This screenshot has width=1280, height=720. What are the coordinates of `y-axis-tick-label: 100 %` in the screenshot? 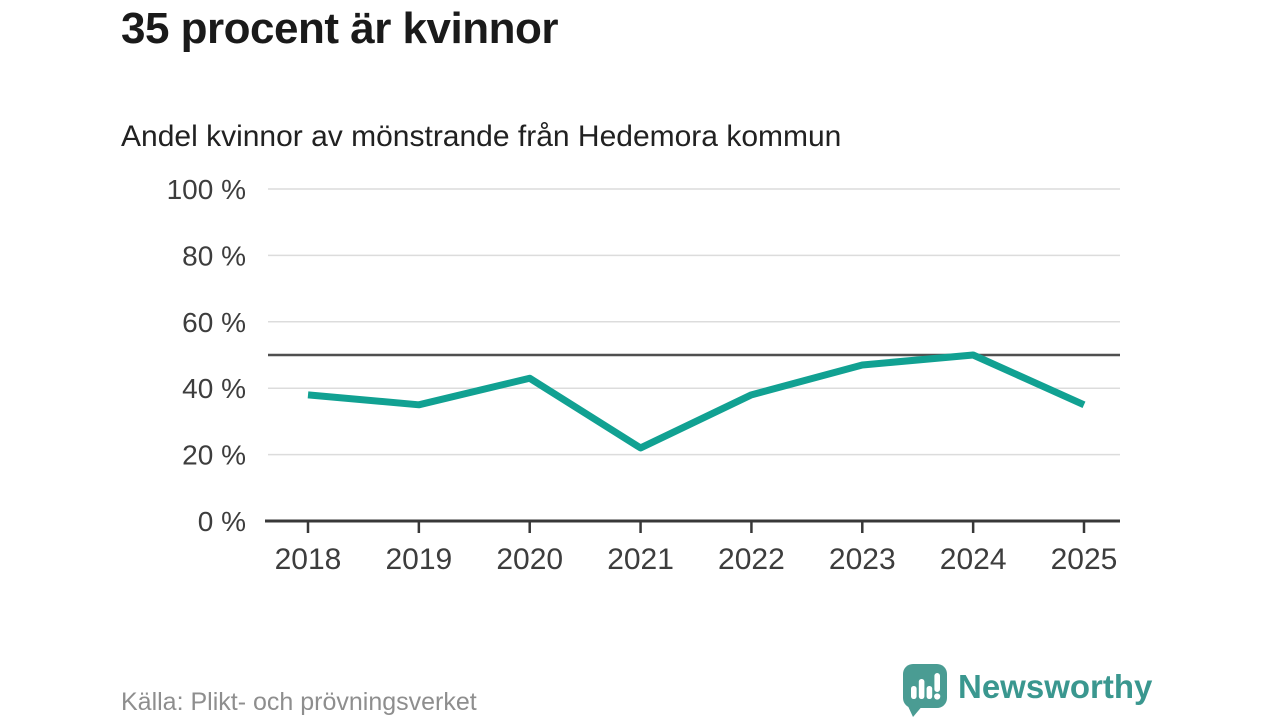 It's located at (206, 189).